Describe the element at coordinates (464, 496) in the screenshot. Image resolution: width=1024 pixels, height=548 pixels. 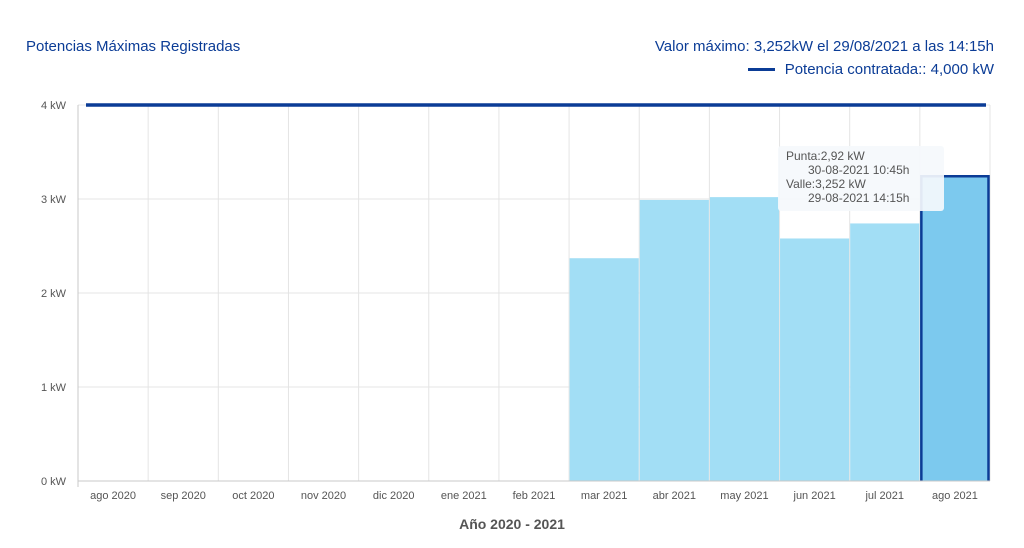
I see `x-tick-label: ene 2021` at that location.